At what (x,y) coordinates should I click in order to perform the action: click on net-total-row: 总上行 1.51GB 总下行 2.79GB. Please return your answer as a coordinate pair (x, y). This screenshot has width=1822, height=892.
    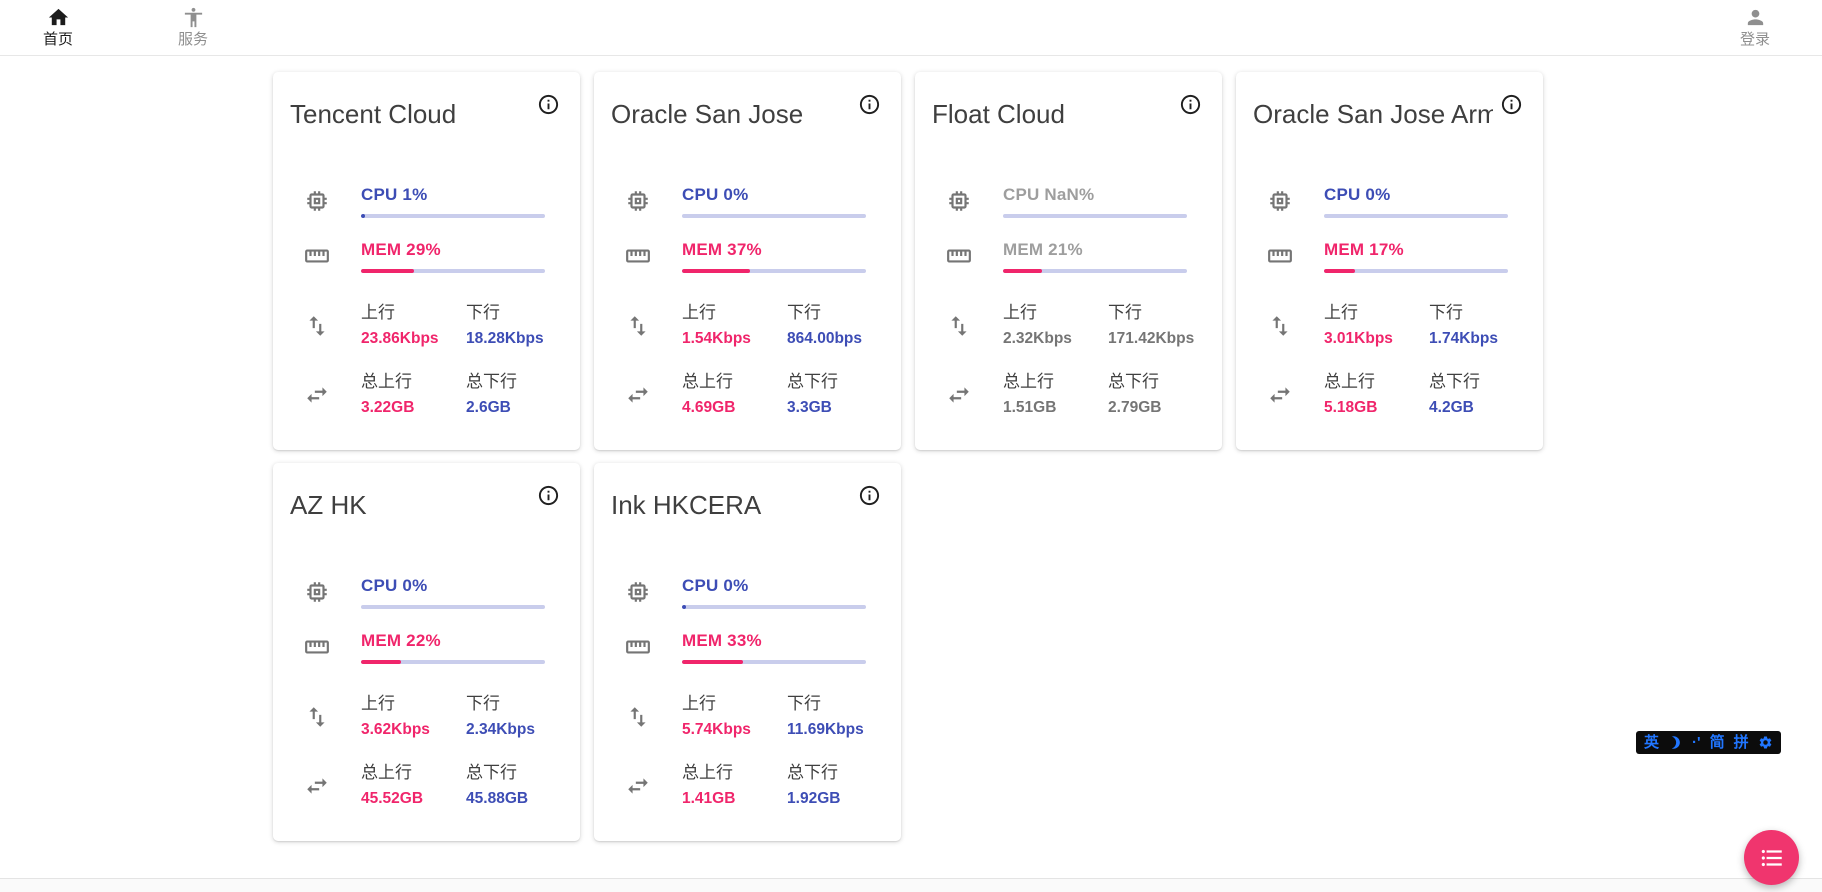
    Looking at the image, I should click on (1068, 394).